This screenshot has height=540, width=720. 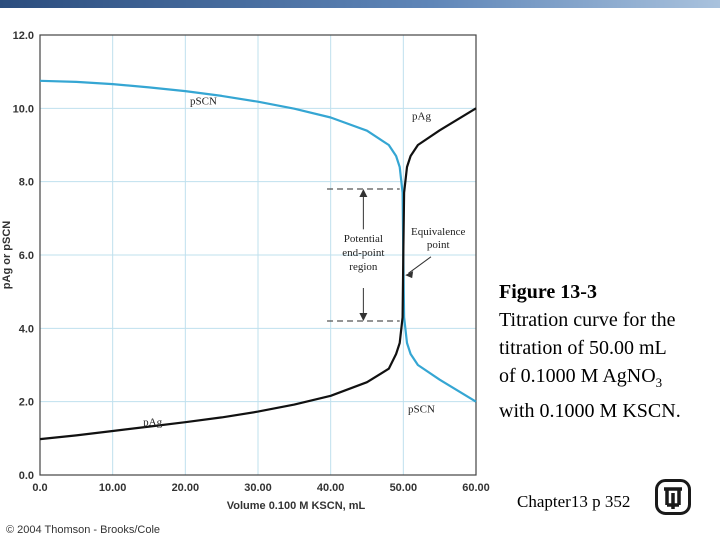 I want to click on publisher-logo-icon, so click(x=673, y=497).